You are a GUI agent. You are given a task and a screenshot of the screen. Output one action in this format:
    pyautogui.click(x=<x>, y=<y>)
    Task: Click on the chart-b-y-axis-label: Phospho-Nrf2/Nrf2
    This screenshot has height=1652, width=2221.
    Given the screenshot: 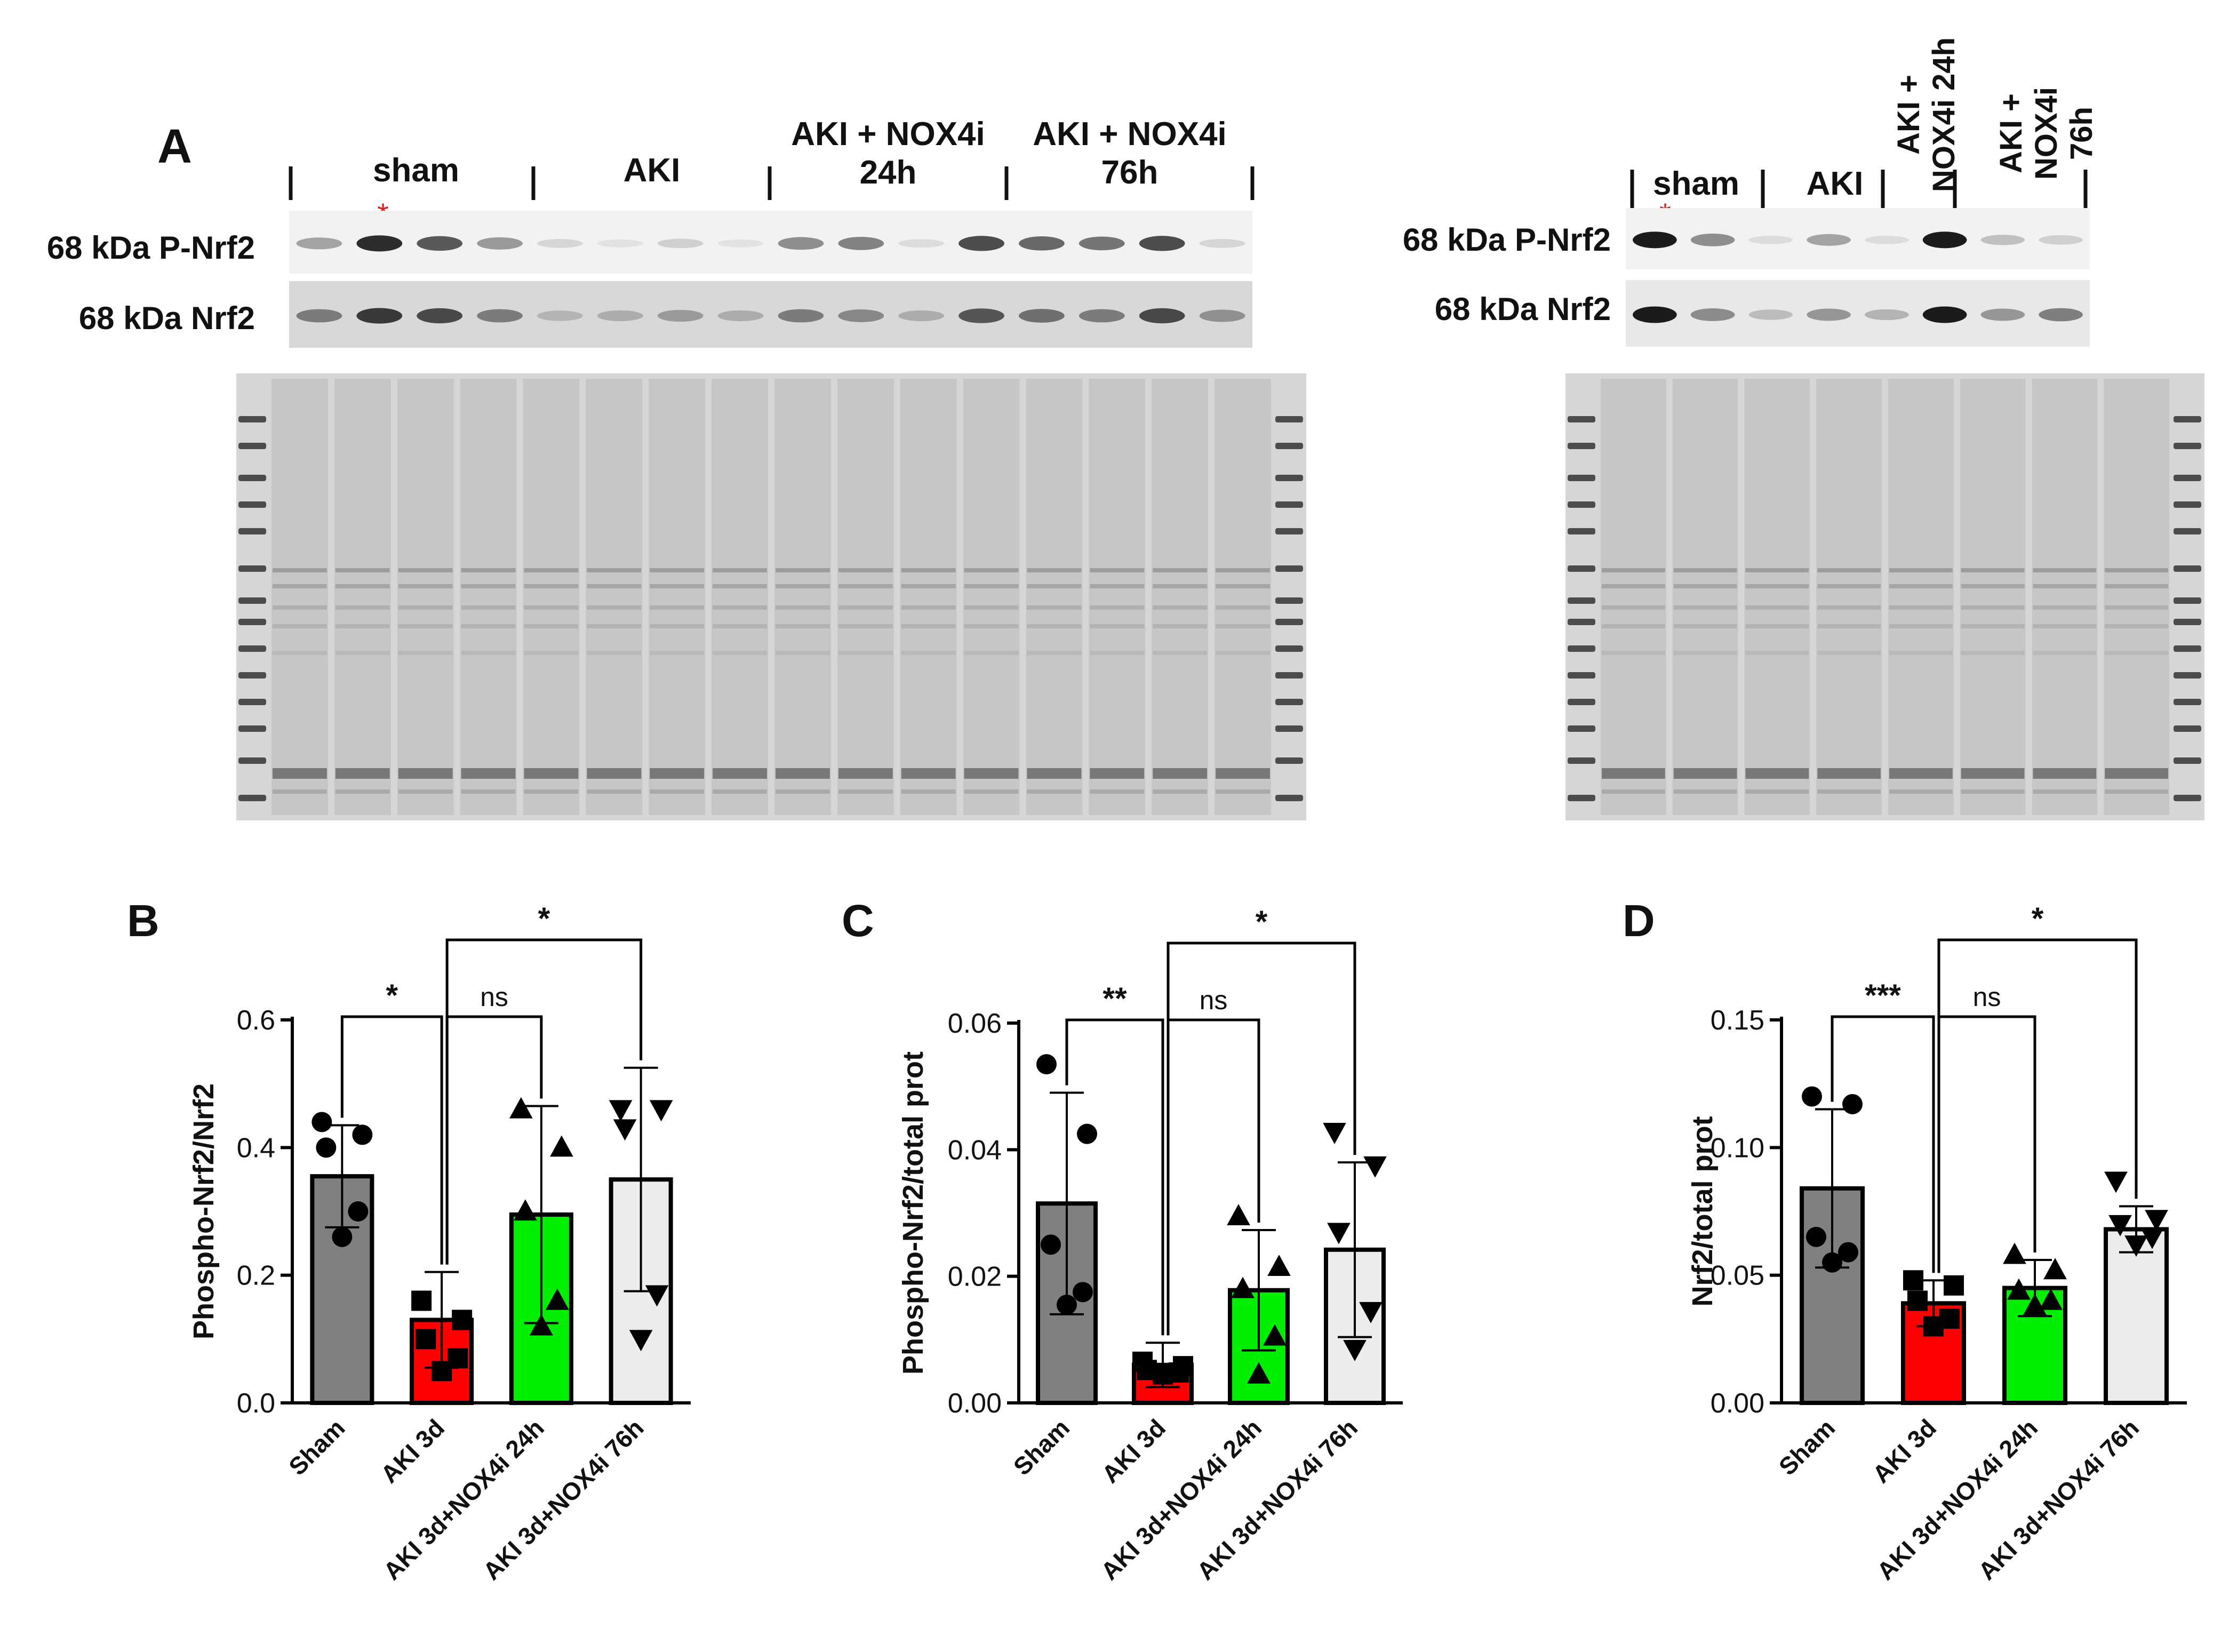 What is the action you would take?
    pyautogui.click(x=204, y=1211)
    